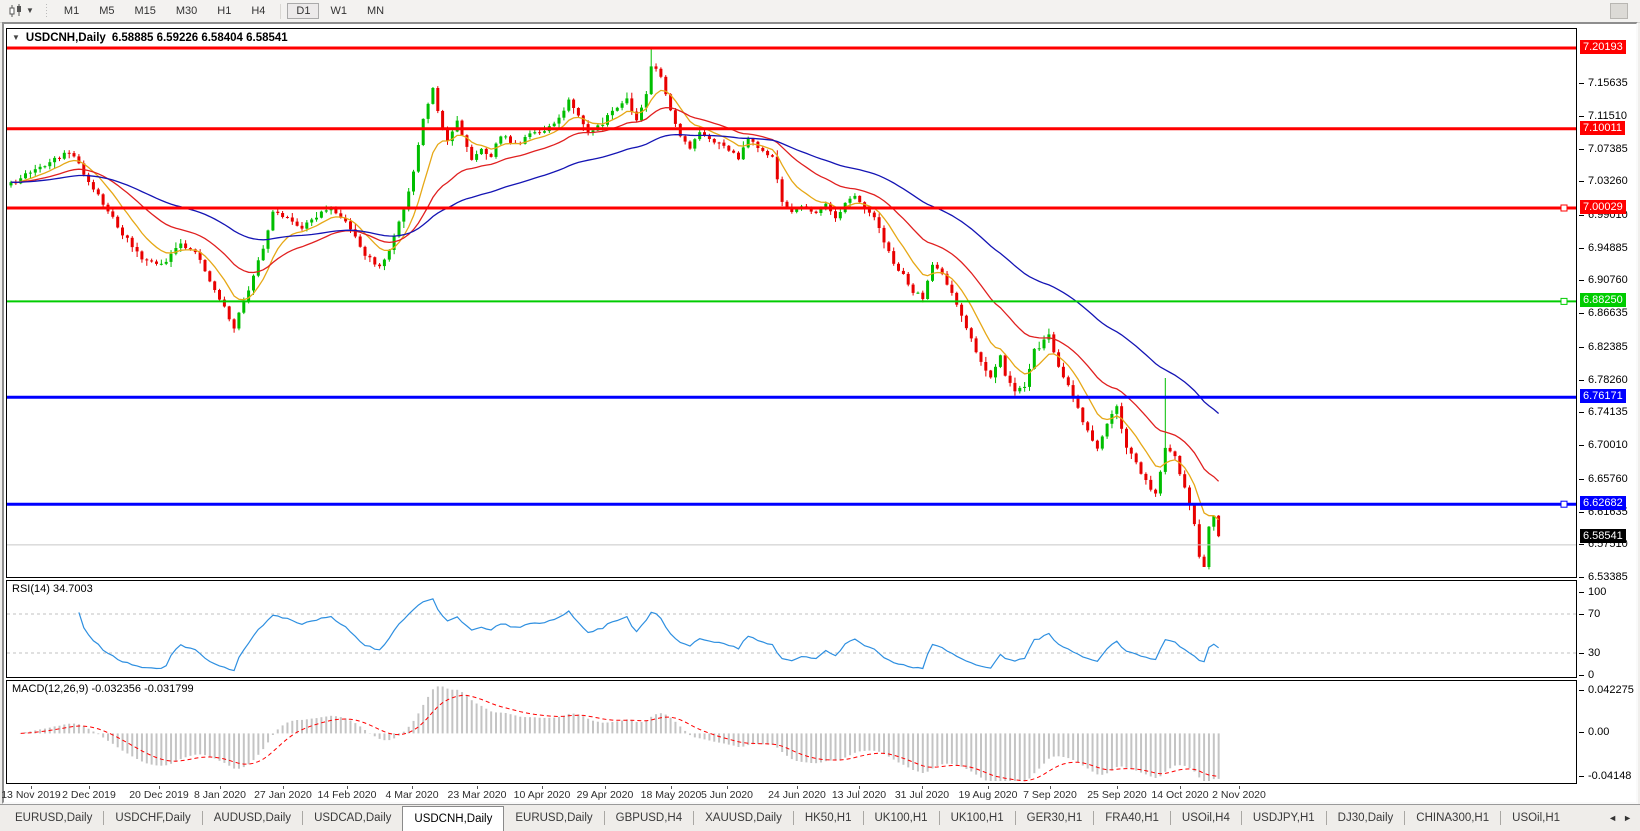  What do you see at coordinates (1603, 412) in the screenshot?
I see `price-tick-label: 6.74135` at bounding box center [1603, 412].